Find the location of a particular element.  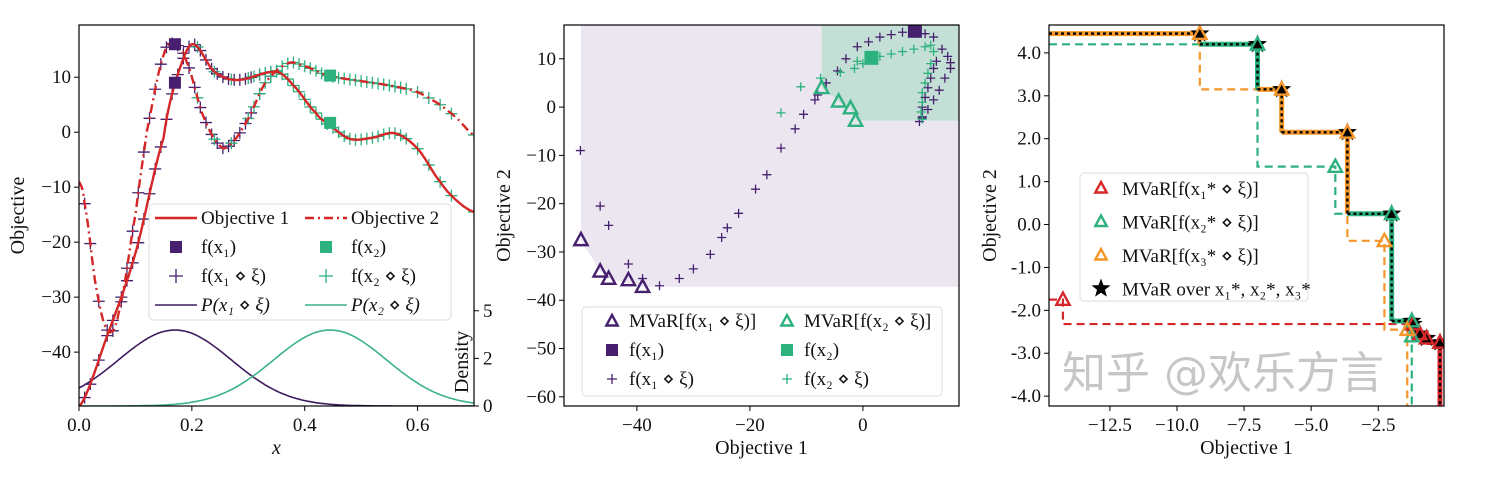

y-tick-label: 1.0 is located at coordinates (1029, 182).